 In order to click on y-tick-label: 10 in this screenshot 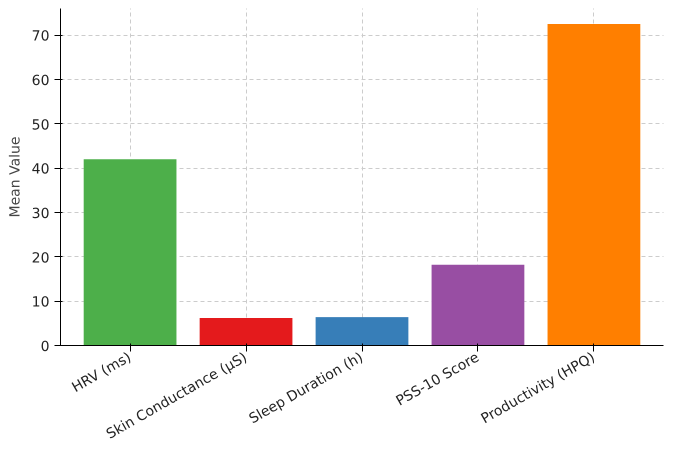, I will do `click(41, 302)`.